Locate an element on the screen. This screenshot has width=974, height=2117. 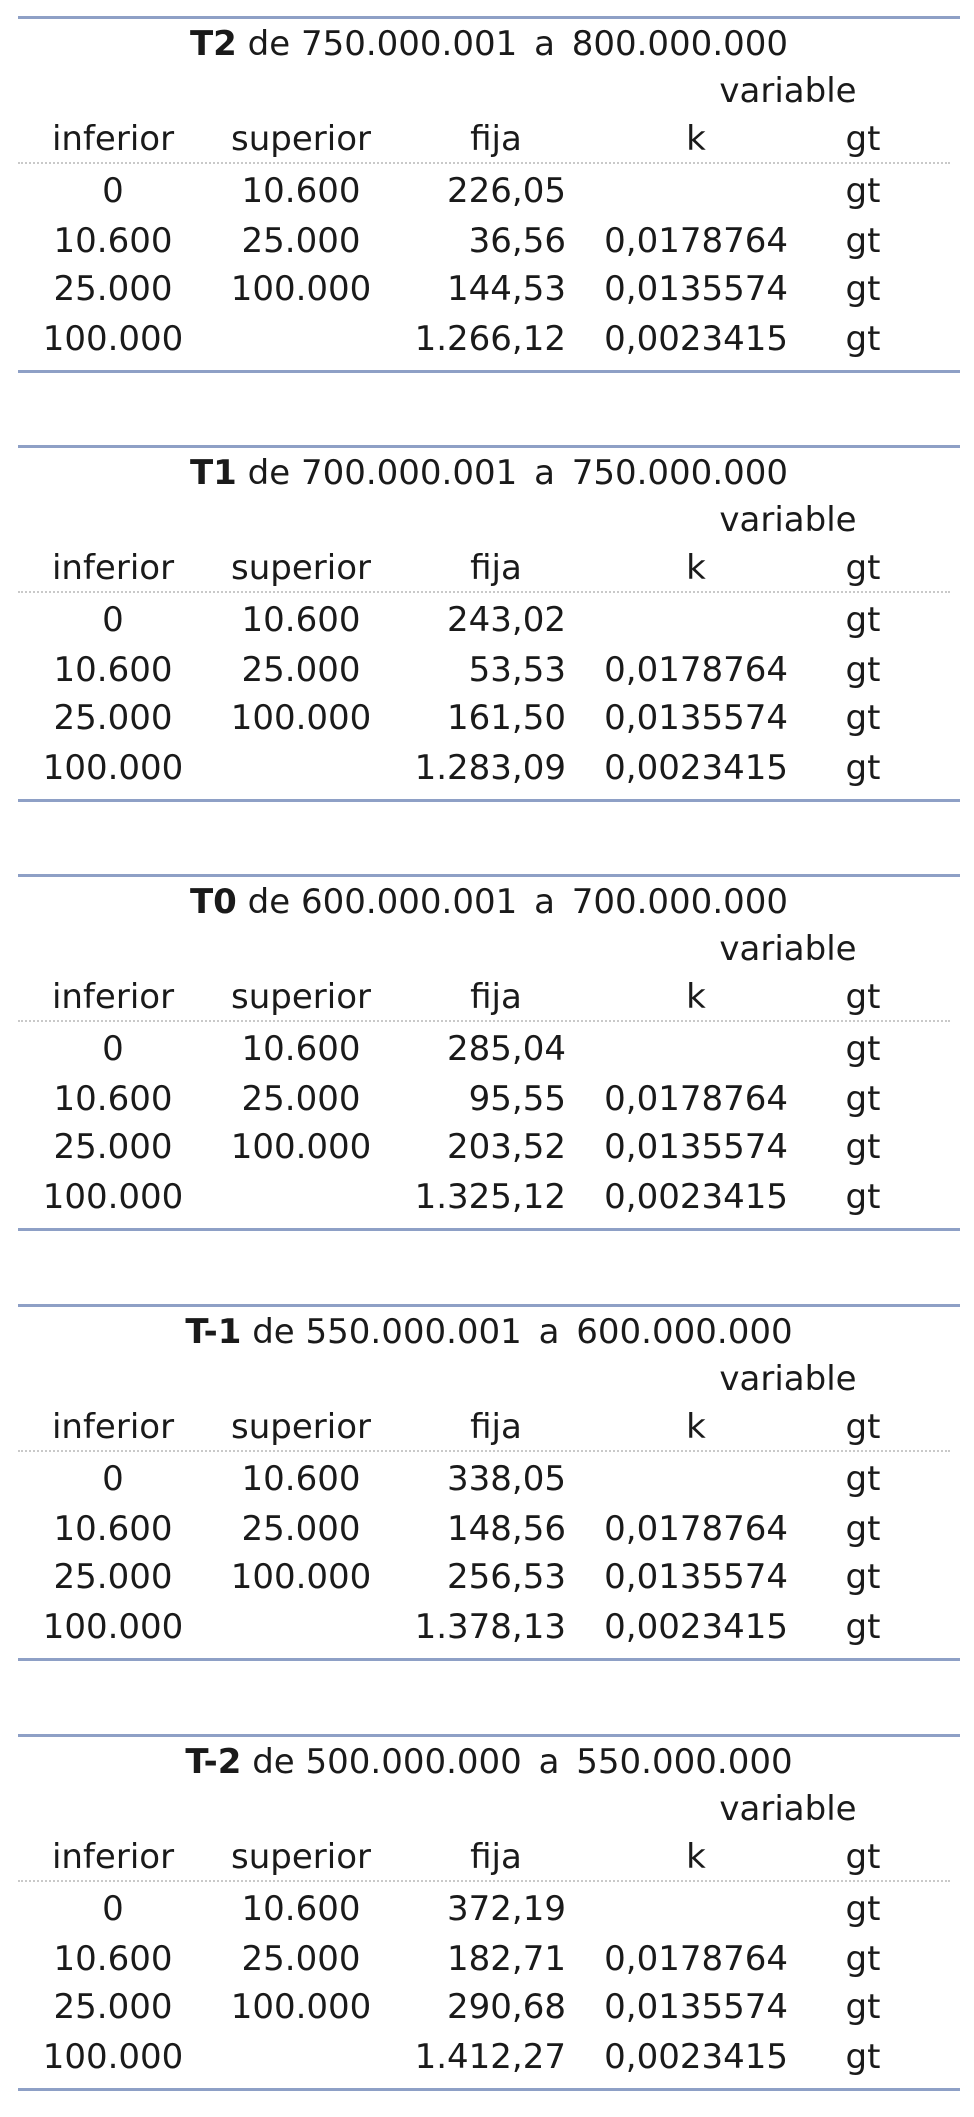
table-row: 100.000 1.412,27 0,0023415 gt is located at coordinates (489, 2057).